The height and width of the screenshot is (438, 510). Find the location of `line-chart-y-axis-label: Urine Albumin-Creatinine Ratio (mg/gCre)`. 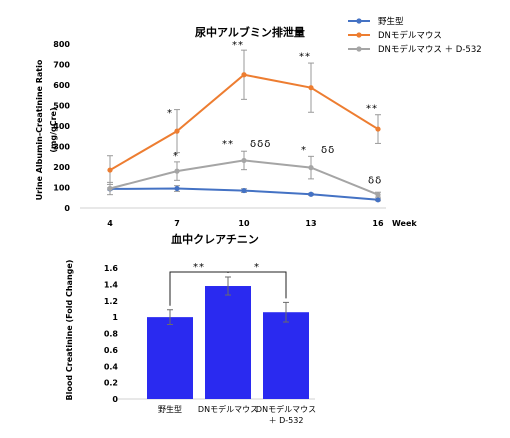

line-chart-y-axis-label: Urine Albumin-Creatinine Ratio (mg/gCre) is located at coordinates (46, 129).